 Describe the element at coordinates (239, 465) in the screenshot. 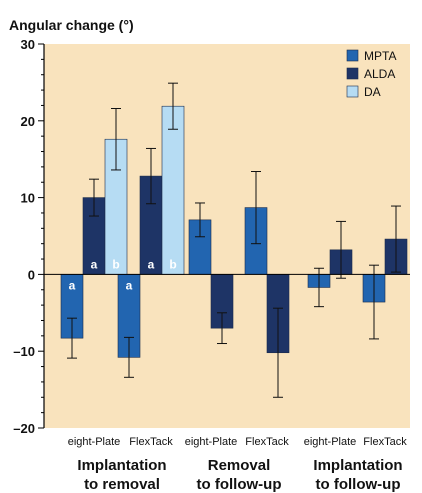

I see `group-label-line1: Removal` at that location.